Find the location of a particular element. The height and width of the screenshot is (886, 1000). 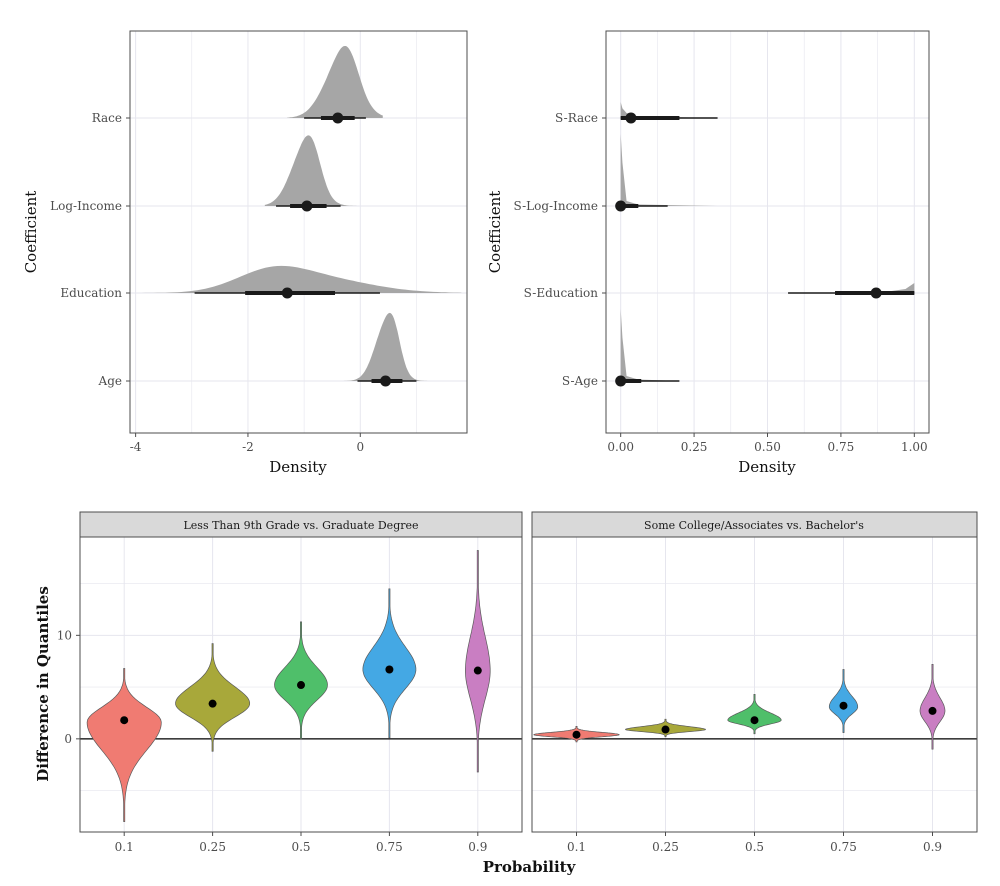

y-tick-label: S-Log-Income is located at coordinates (555, 206).